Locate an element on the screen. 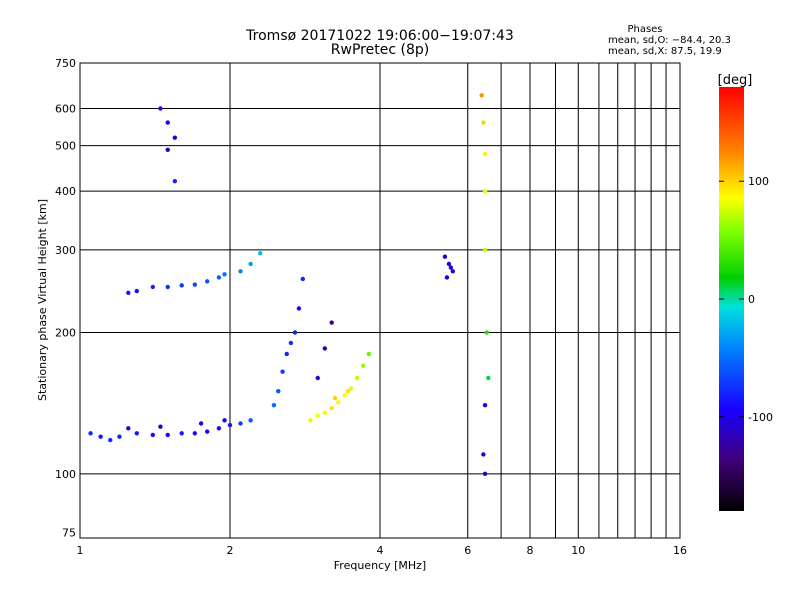 The height and width of the screenshot is (600, 800). x-tick-label: 16 is located at coordinates (680, 550).